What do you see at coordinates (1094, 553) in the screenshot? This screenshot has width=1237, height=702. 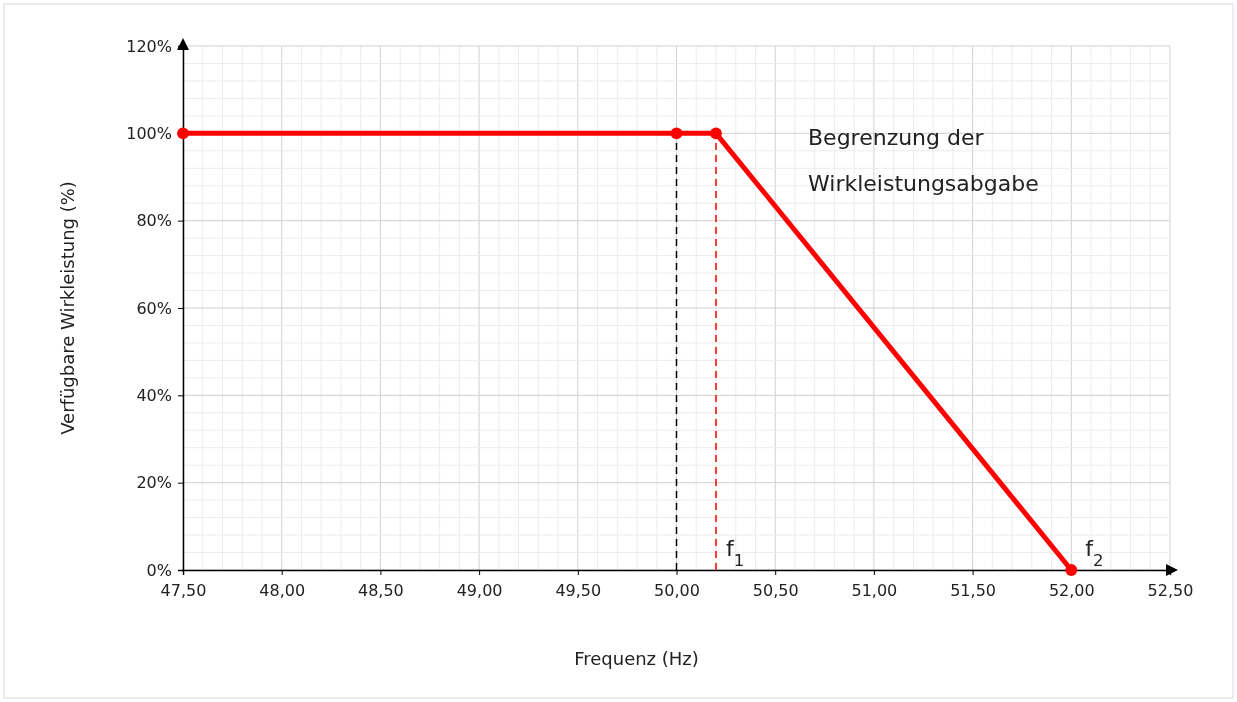 I see `annotation: f$_{2}$` at bounding box center [1094, 553].